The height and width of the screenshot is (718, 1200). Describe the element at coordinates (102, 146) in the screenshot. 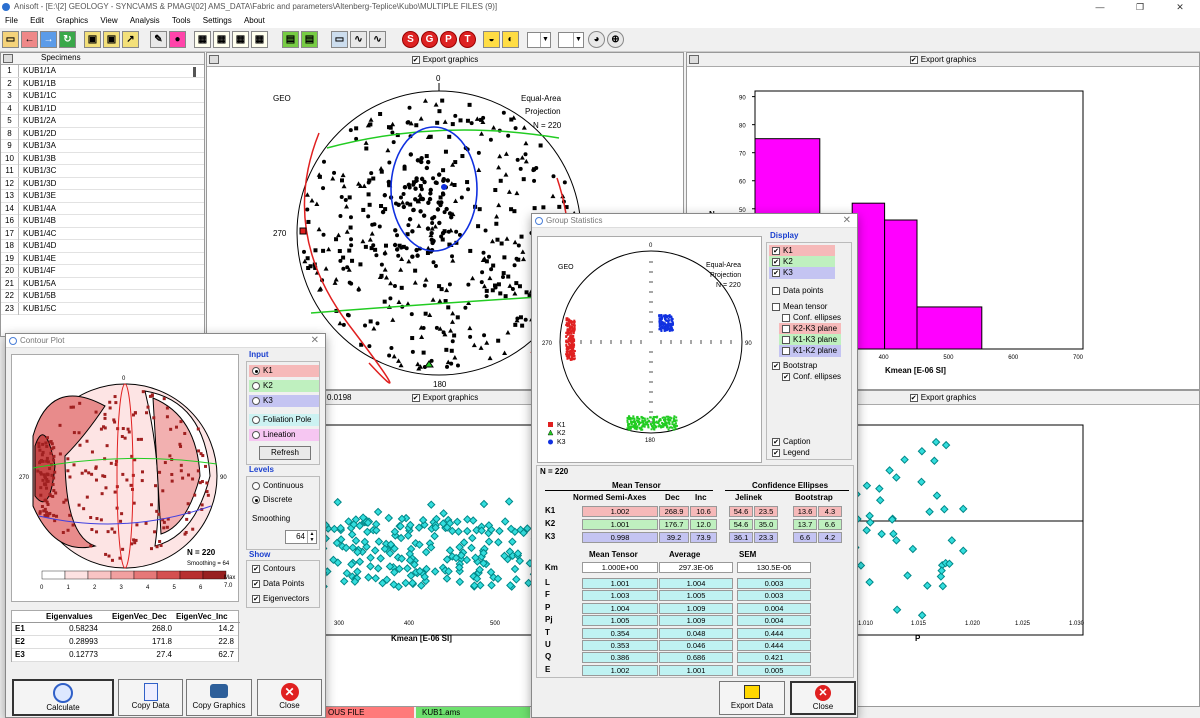

I see `specimen-row: 9 KUB1/3A` at that location.